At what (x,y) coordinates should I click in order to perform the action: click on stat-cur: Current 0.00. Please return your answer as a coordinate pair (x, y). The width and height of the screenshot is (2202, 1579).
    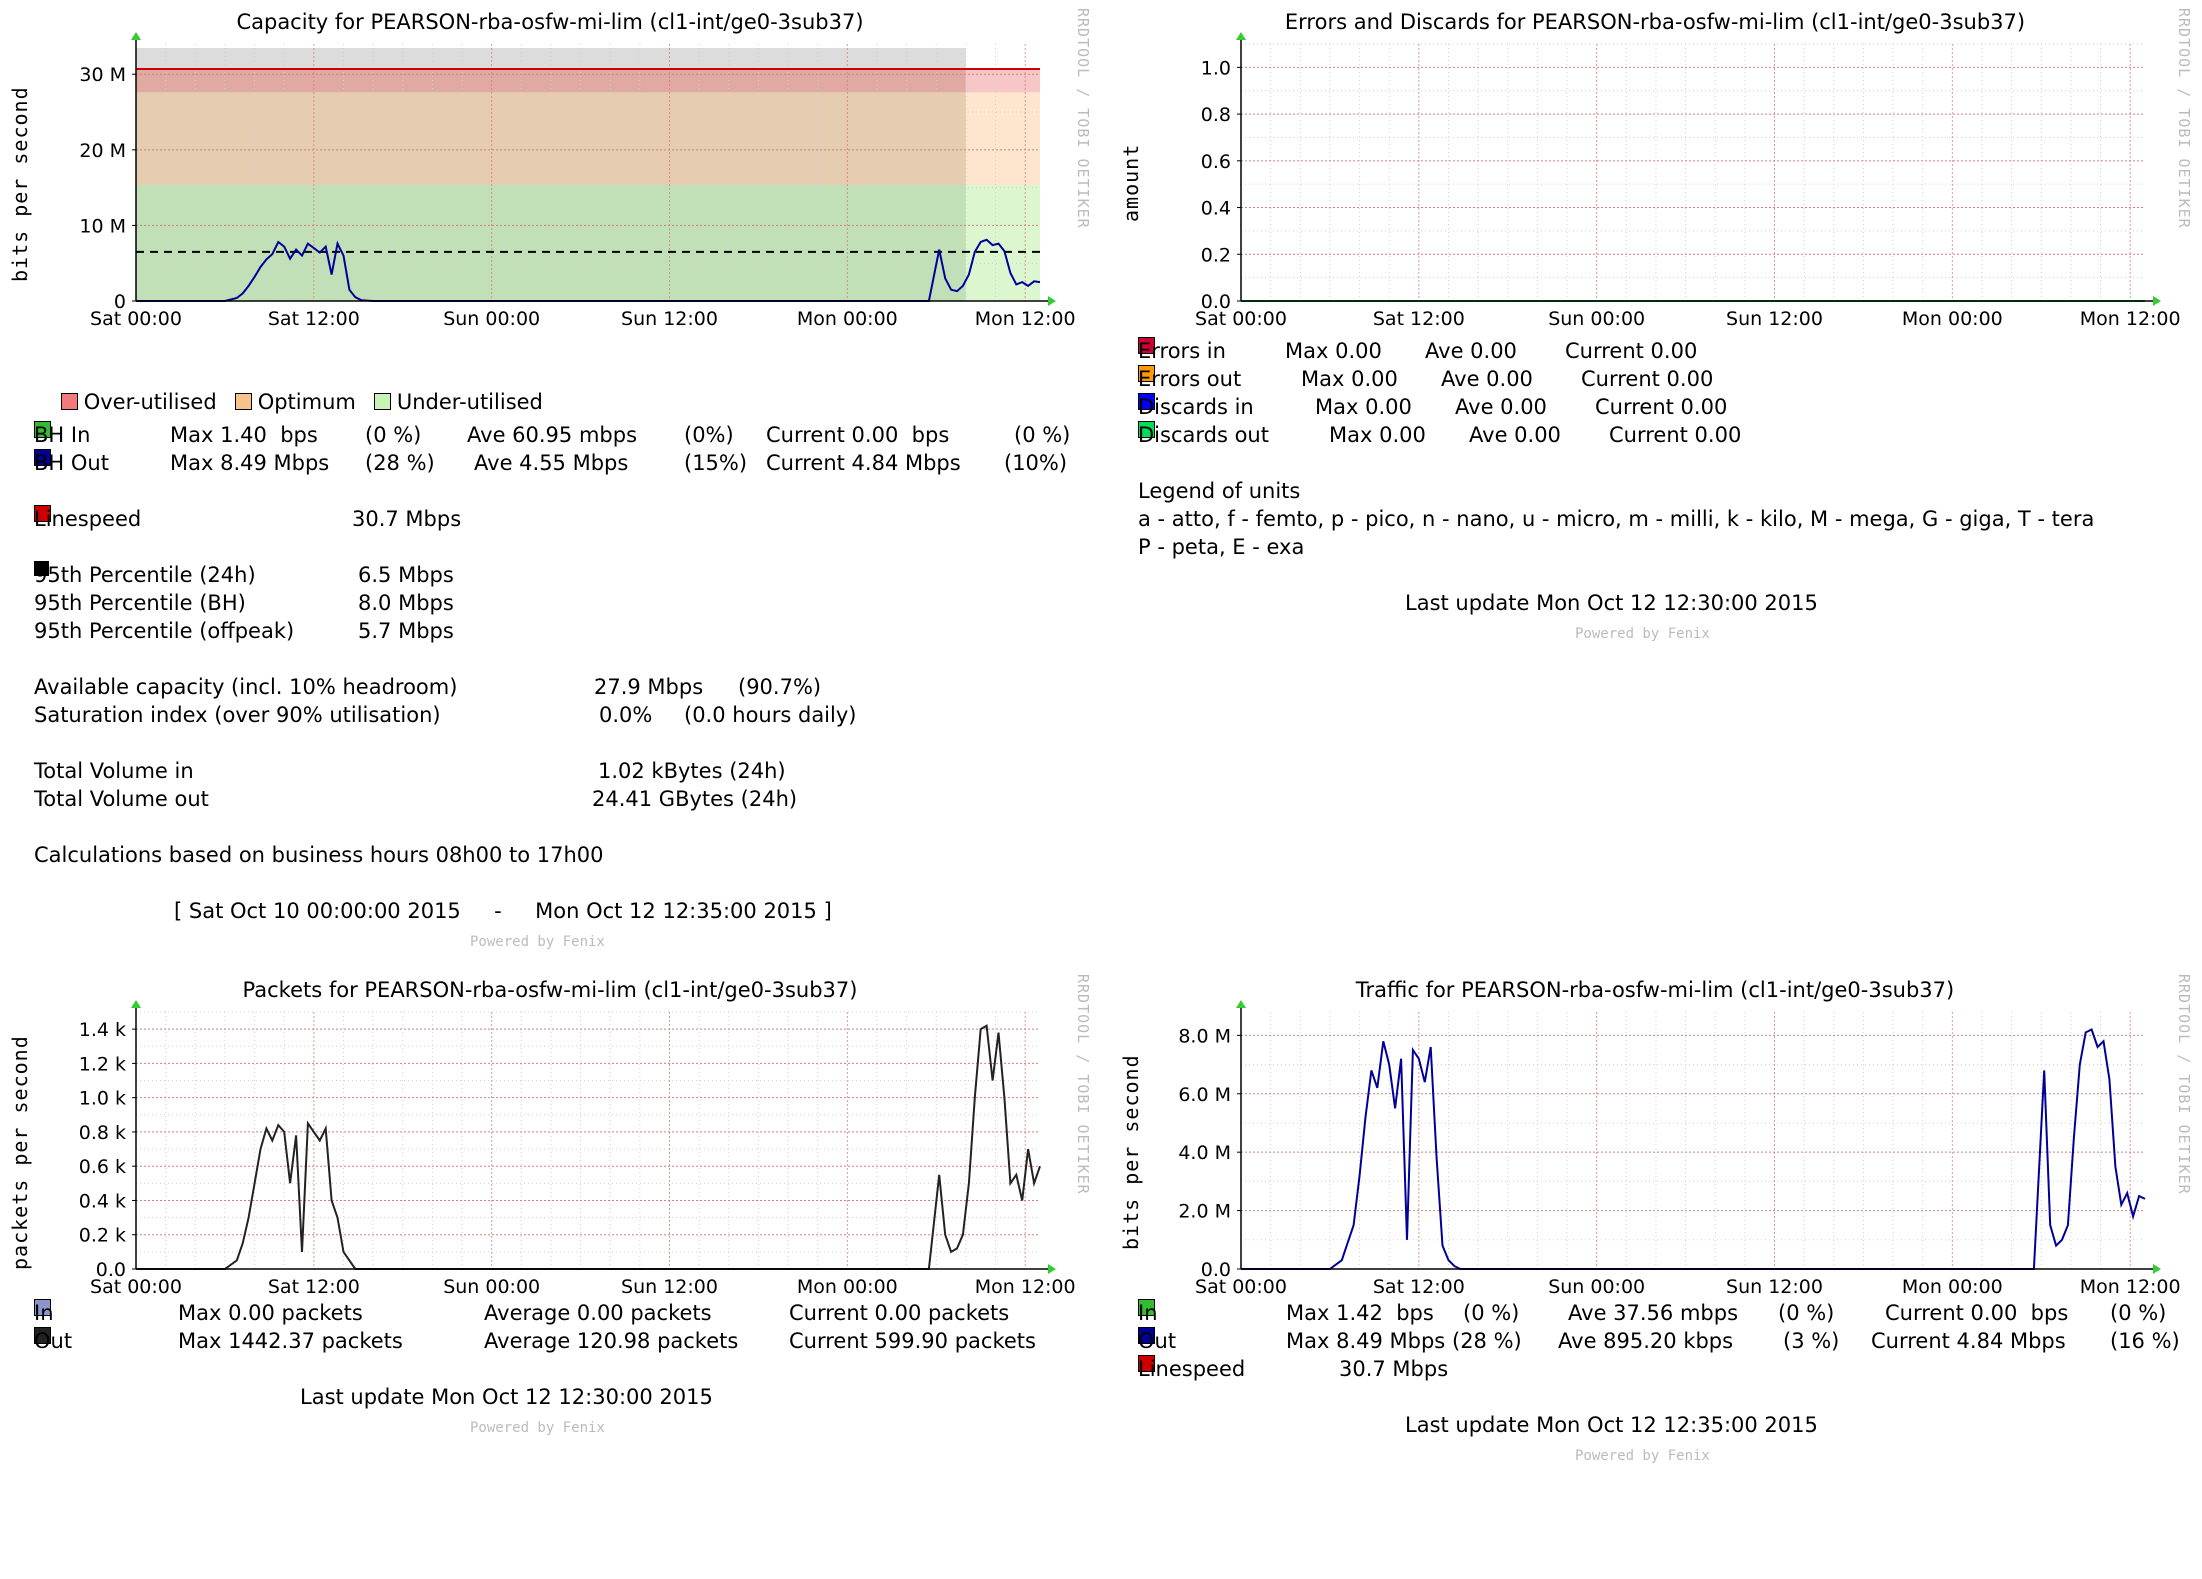
    Looking at the image, I should click on (1661, 407).